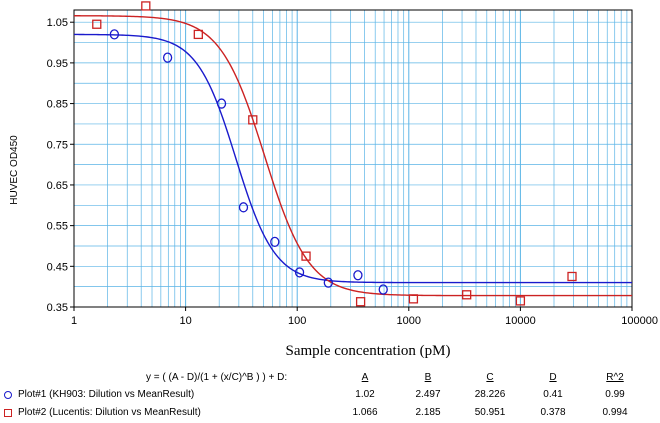  Describe the element at coordinates (364, 317) in the screenshot. I see `x-tick-labels: 1 10 100 1000 10000 100000` at that location.